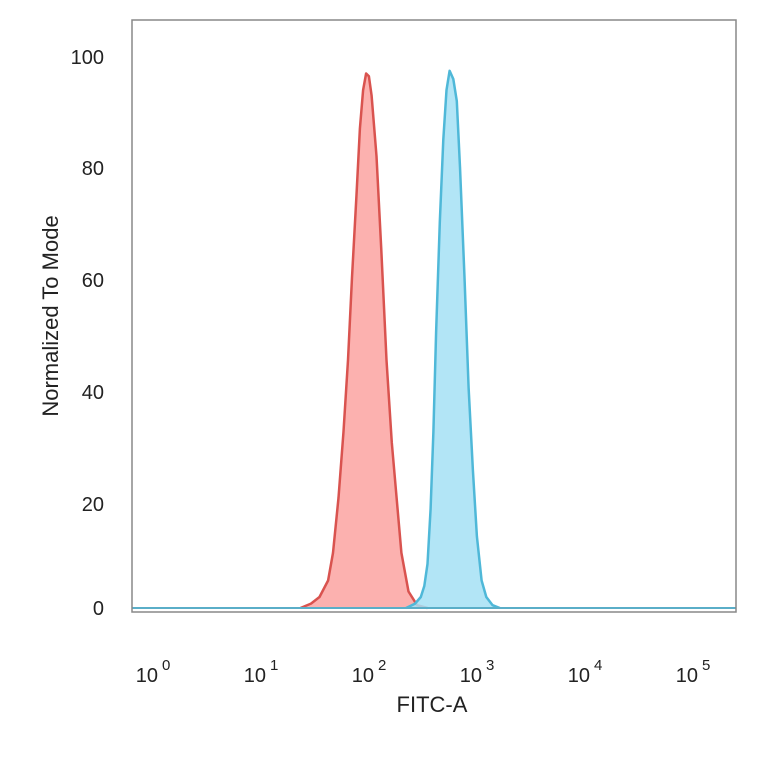  What do you see at coordinates (274, 665) in the screenshot?
I see `x-tick-exponent: 1` at bounding box center [274, 665].